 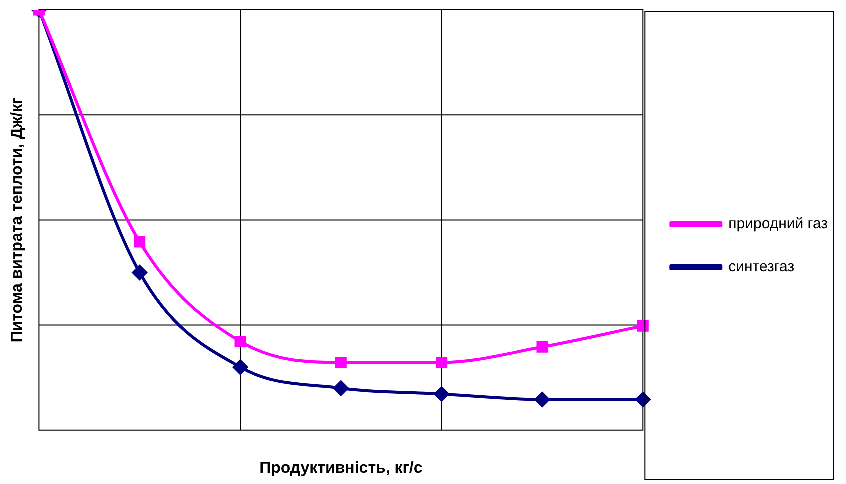 What do you see at coordinates (17, 220) in the screenshot?
I see `y-axis-title: Питома витрата теплоти, Дж/кг` at bounding box center [17, 220].